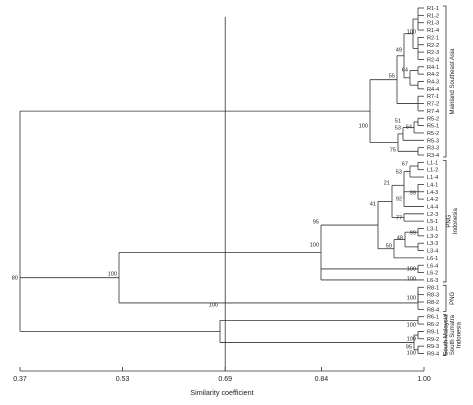 This screenshot has width=473, height=405. Describe the element at coordinates (432, 215) in the screenshot. I see `leaf-label: L2-3` at that location.